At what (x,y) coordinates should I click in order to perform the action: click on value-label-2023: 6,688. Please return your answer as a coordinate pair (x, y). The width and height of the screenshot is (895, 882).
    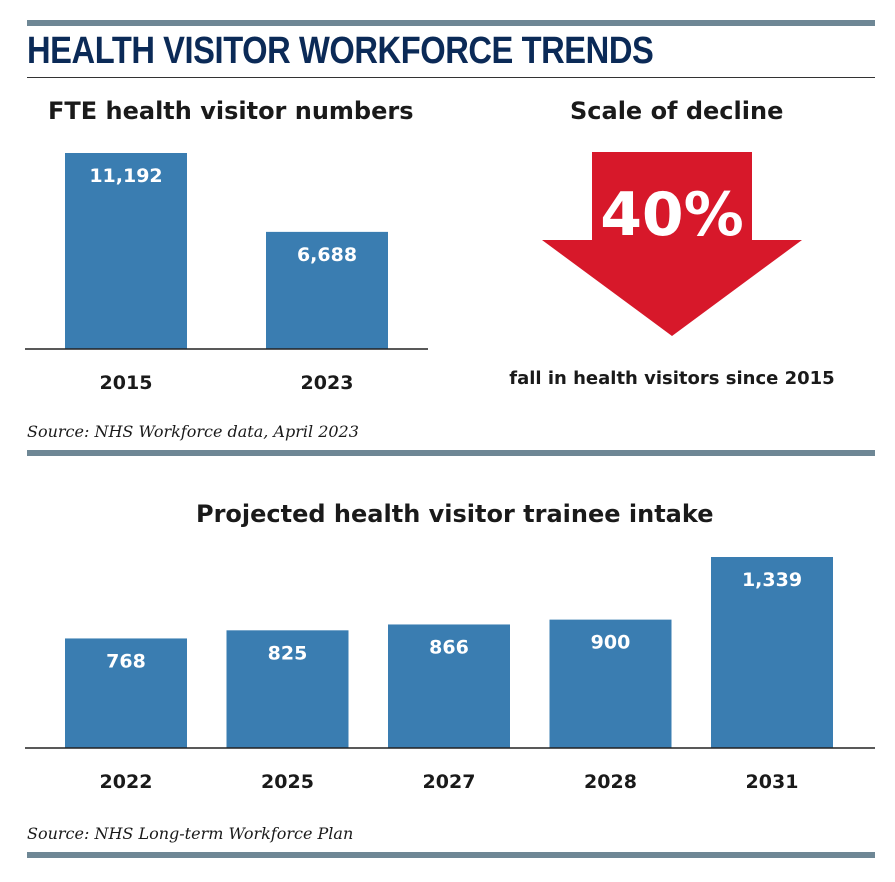
    Looking at the image, I should click on (327, 255).